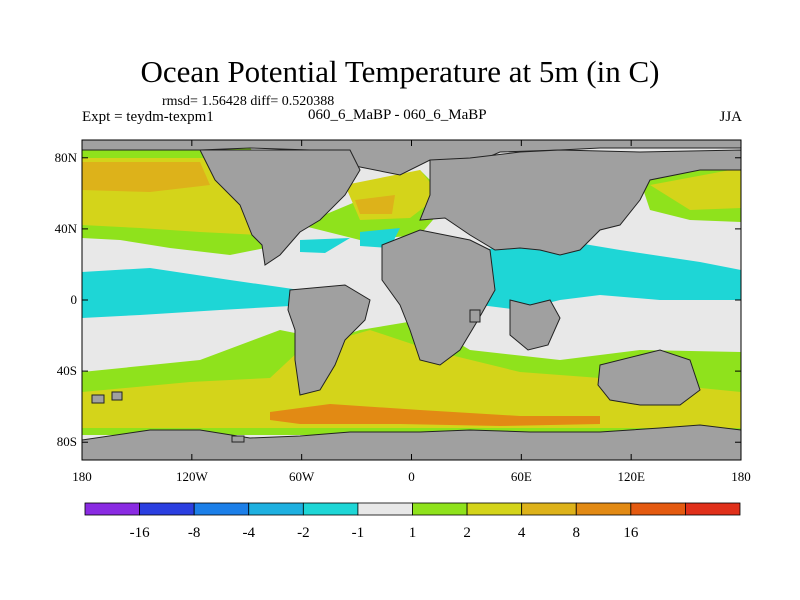  I want to click on colorbar-label: 1, so click(413, 533).